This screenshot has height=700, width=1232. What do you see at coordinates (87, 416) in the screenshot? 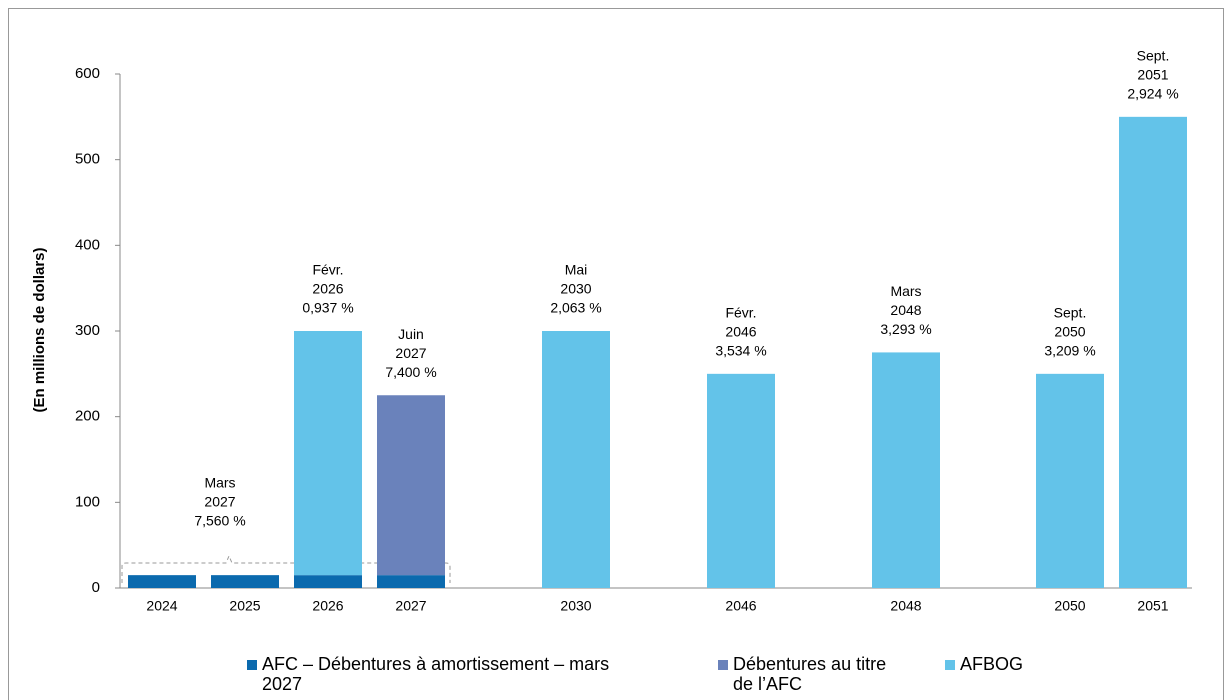
I see `y-tick-label: 200` at bounding box center [87, 416].